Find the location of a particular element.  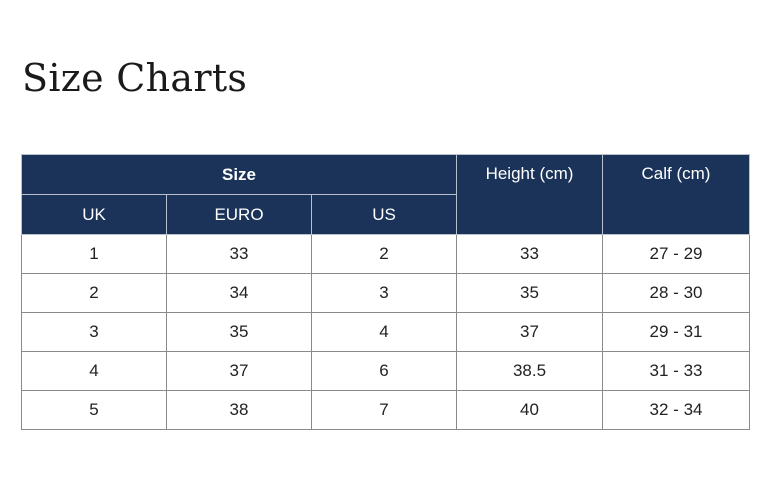

euro-cell: 38 is located at coordinates (239, 410).